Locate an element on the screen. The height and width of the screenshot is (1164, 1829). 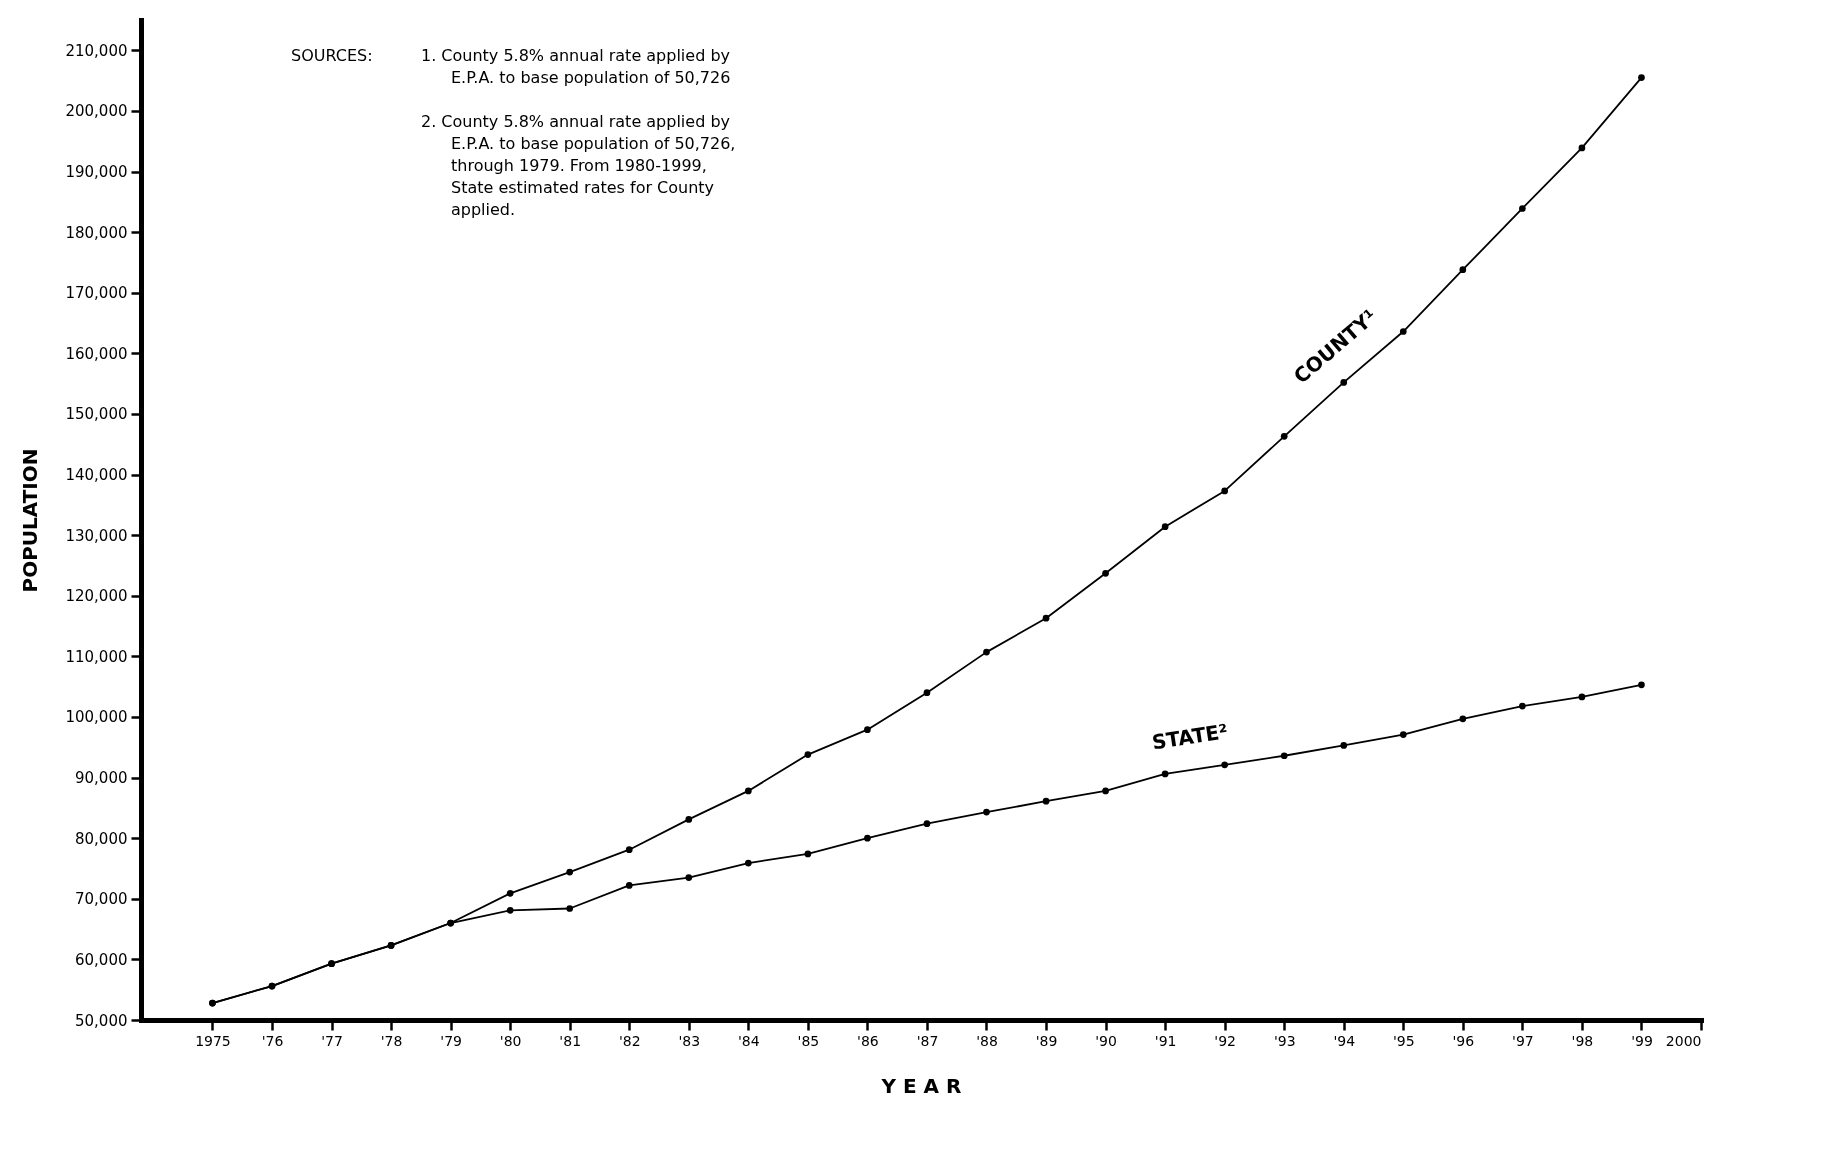
x-tick-label: '90 is located at coordinates (1106, 1040).